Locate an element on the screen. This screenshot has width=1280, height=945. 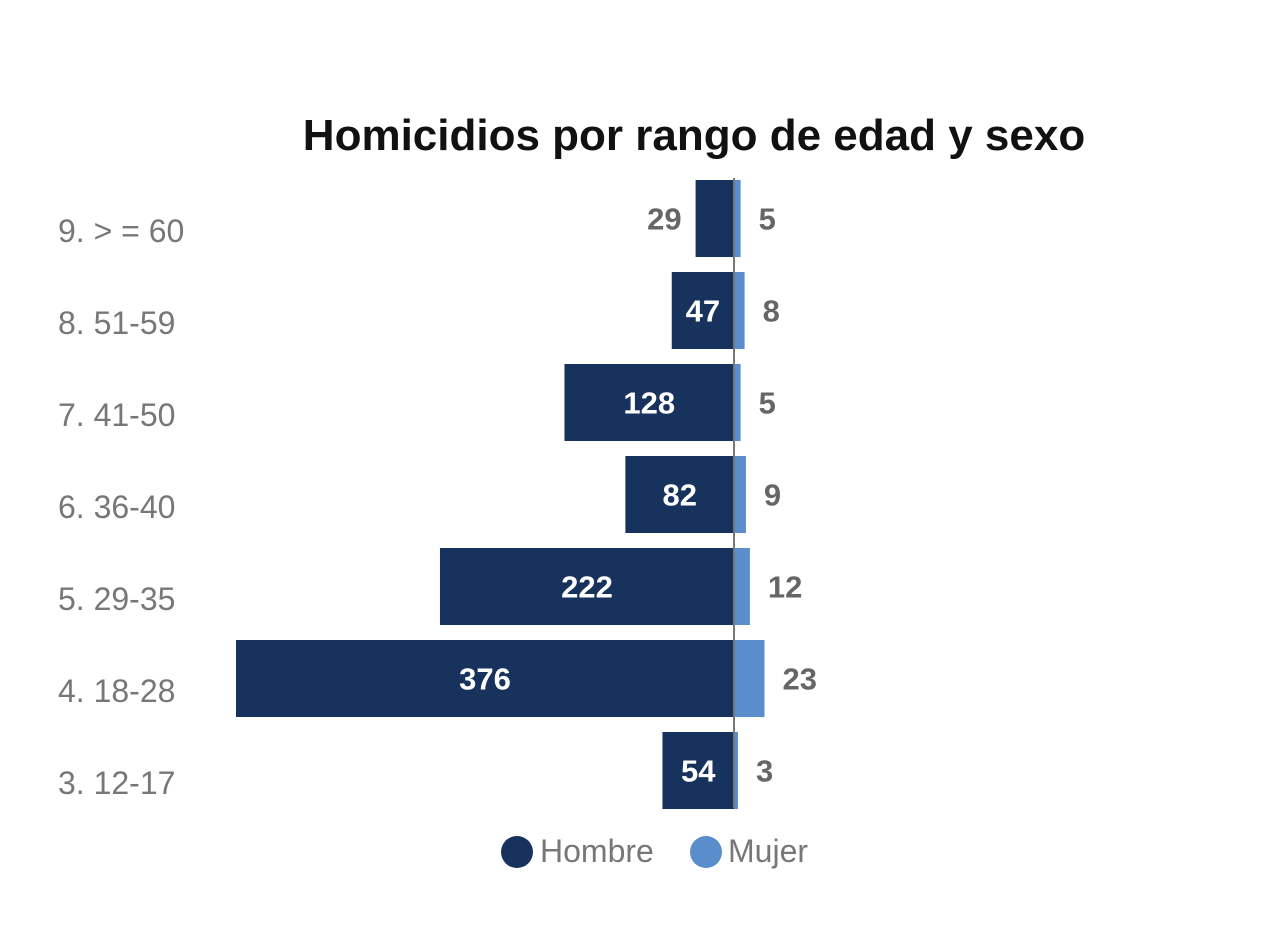
legend: Hombre Mujer is located at coordinates (654, 851).